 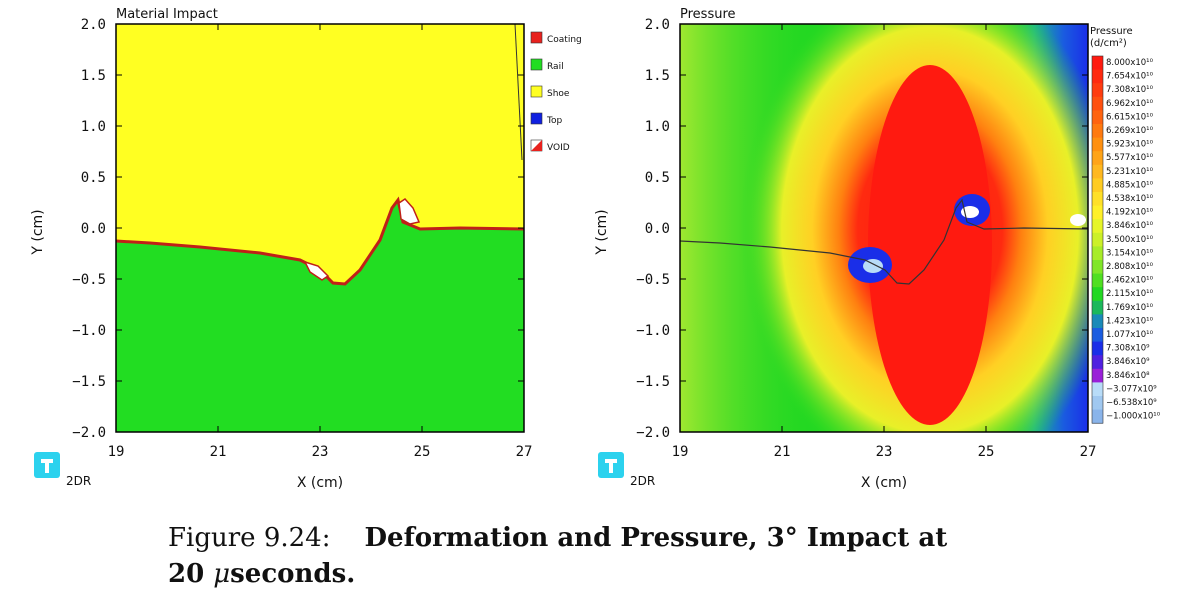 What do you see at coordinates (657, 25) in the screenshot?
I see `right-ytick-label: 2.0` at bounding box center [657, 25].